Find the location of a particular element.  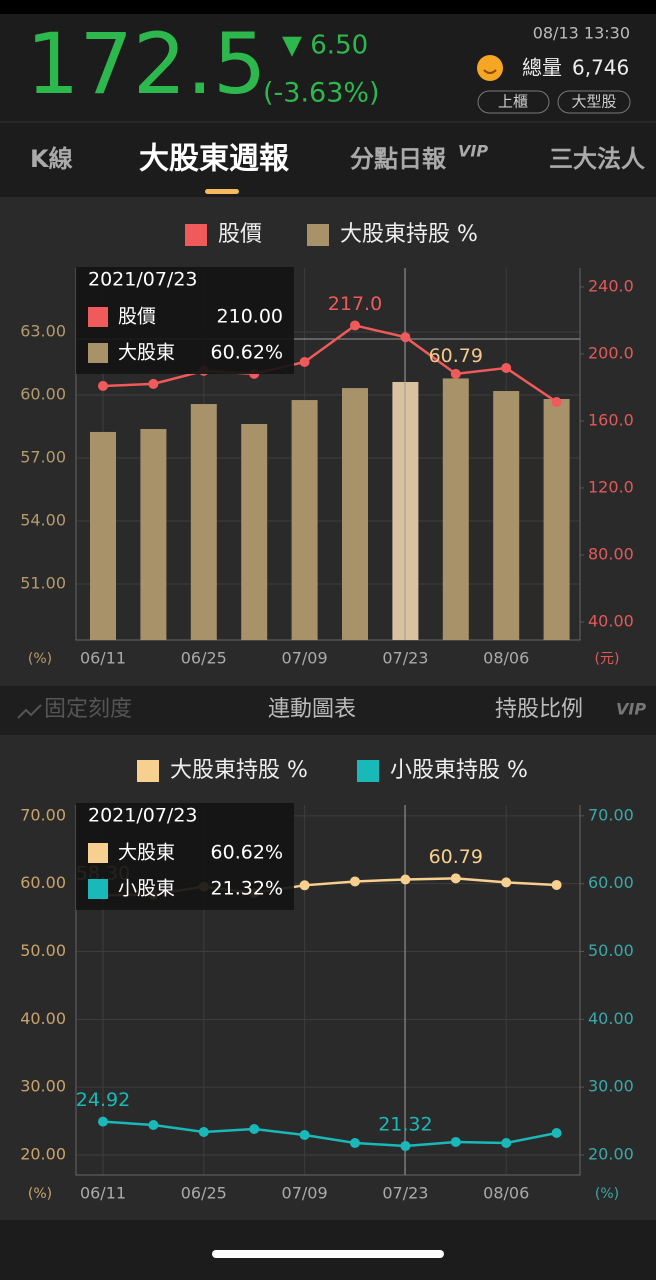

tooltip-value: 21.32% is located at coordinates (247, 889).